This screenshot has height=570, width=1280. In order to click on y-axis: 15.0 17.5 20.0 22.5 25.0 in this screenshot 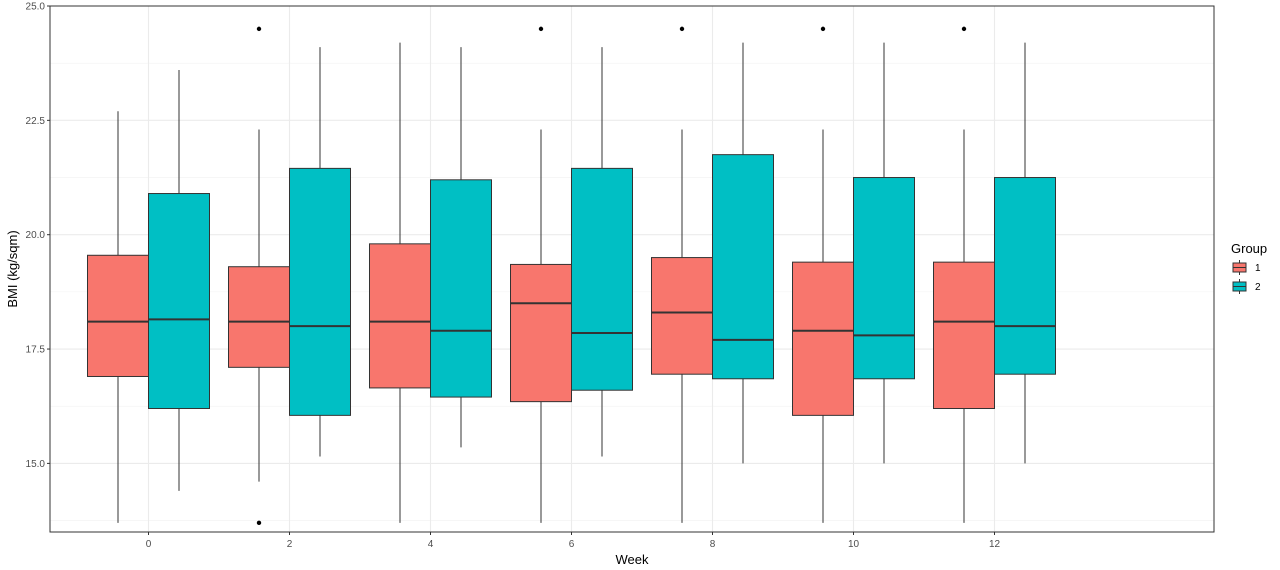, I will do `click(38, 236)`.